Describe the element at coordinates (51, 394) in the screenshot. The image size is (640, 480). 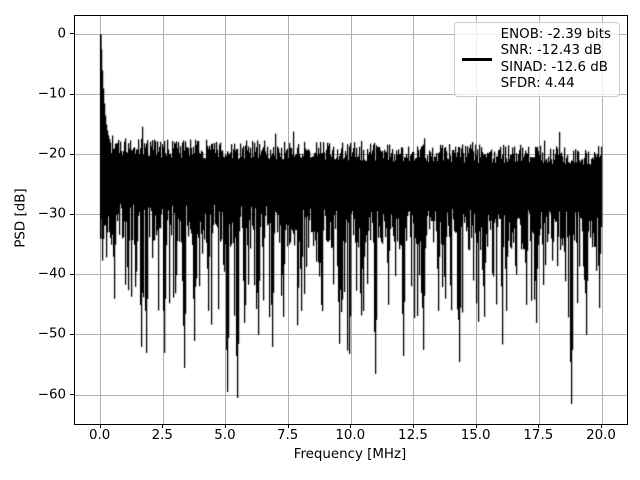
I see `y-tick-label: −60` at that location.